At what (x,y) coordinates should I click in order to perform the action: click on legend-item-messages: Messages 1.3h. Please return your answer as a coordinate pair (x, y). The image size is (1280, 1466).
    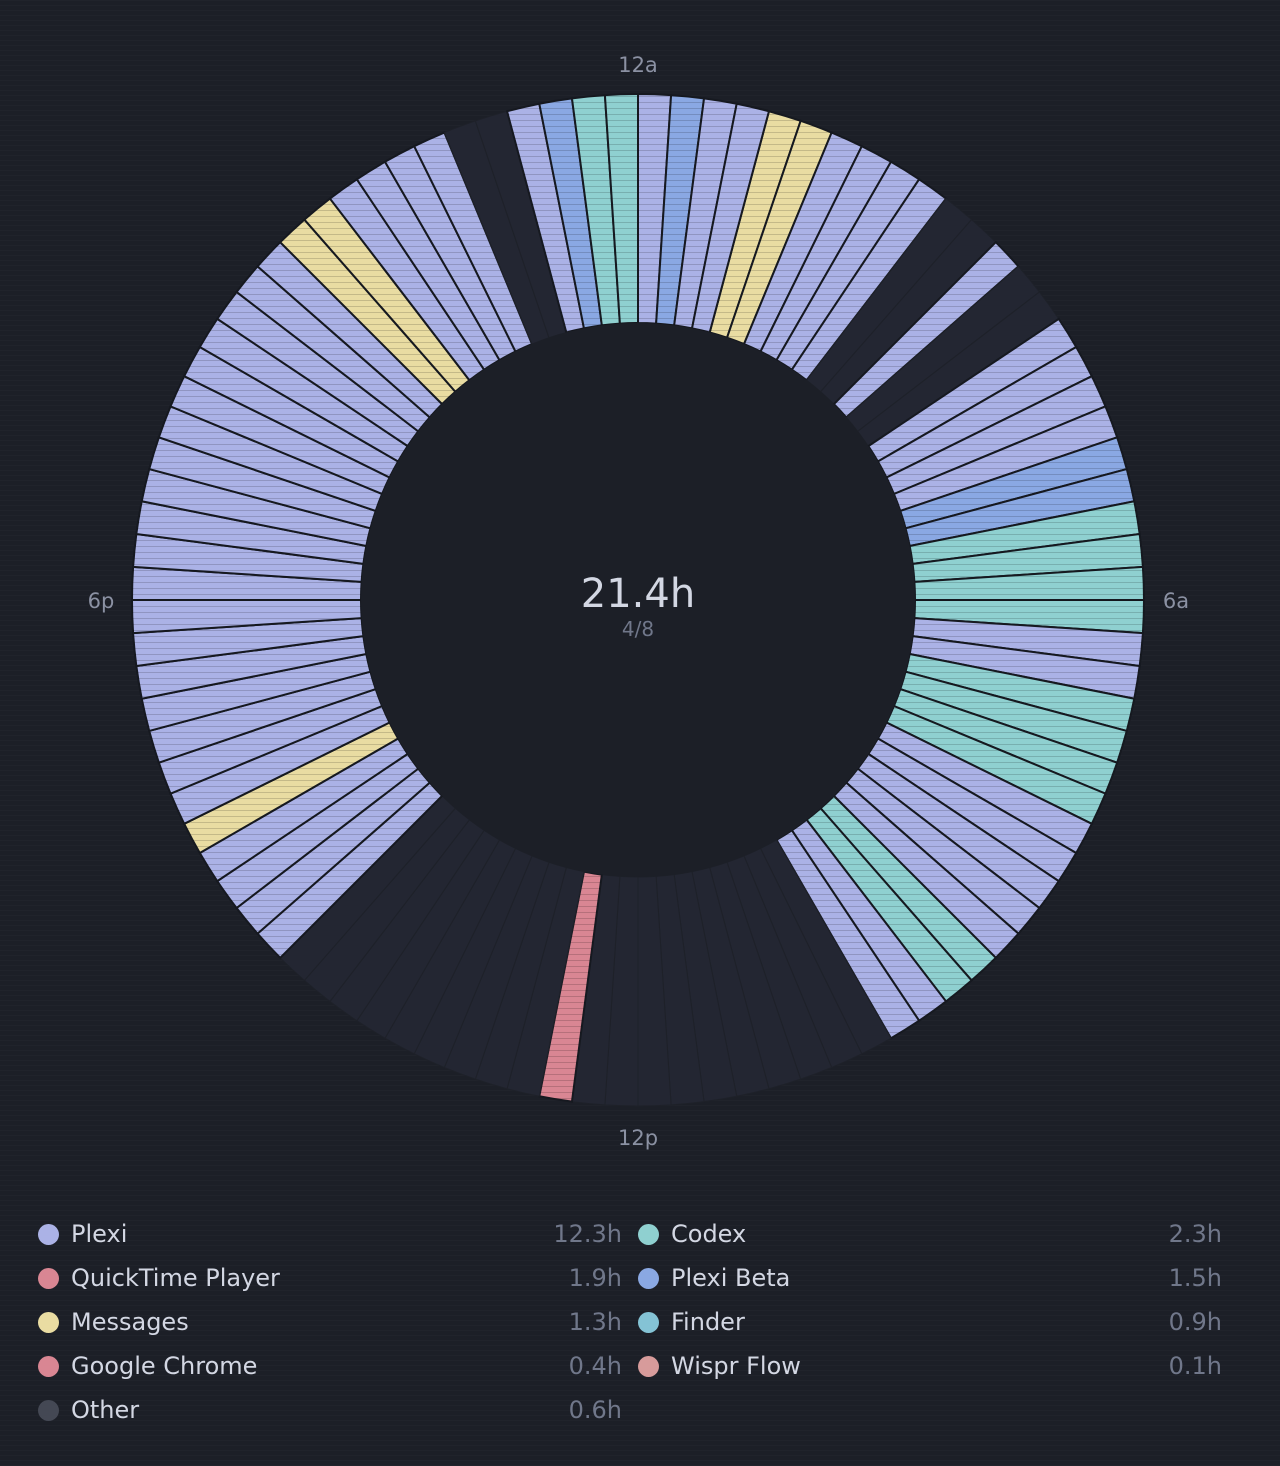
    Looking at the image, I should click on (330, 1322).